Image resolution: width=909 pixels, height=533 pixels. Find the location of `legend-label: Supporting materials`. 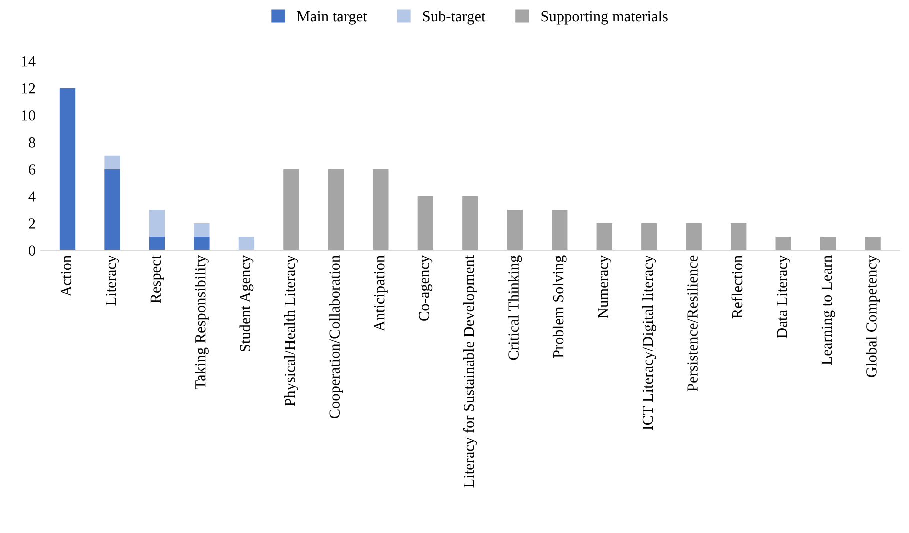

legend-label: Supporting materials is located at coordinates (605, 17).